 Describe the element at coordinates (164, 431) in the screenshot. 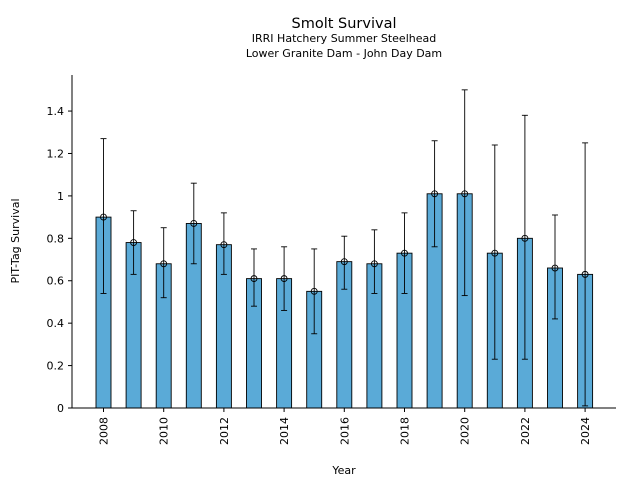

I see `x-tick-label-2010: 2010` at that location.